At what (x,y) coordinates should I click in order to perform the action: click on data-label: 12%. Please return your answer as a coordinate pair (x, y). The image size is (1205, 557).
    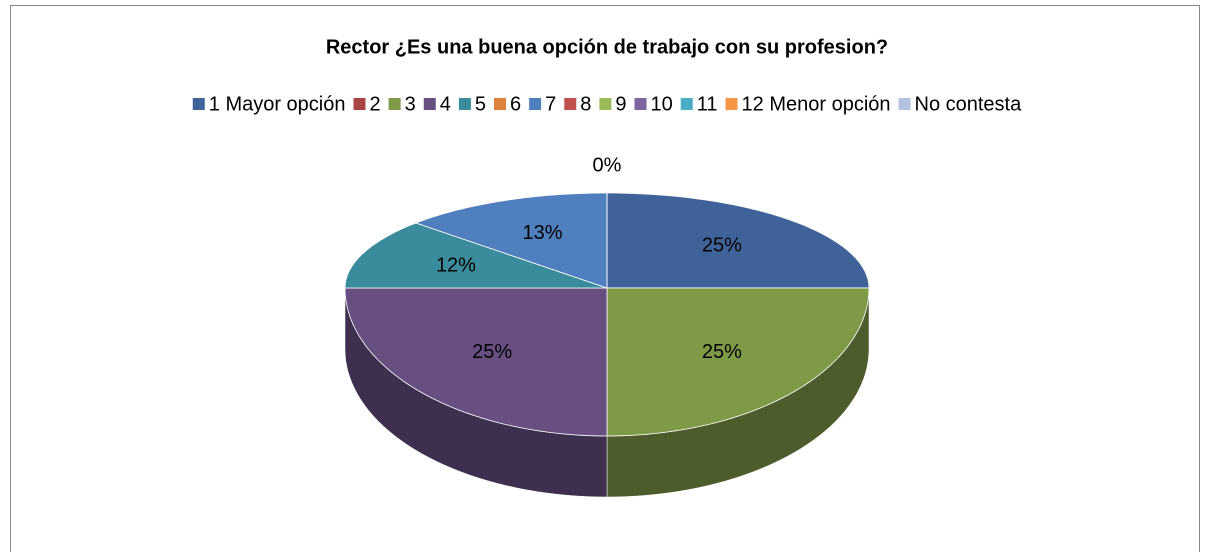
    Looking at the image, I should click on (456, 266).